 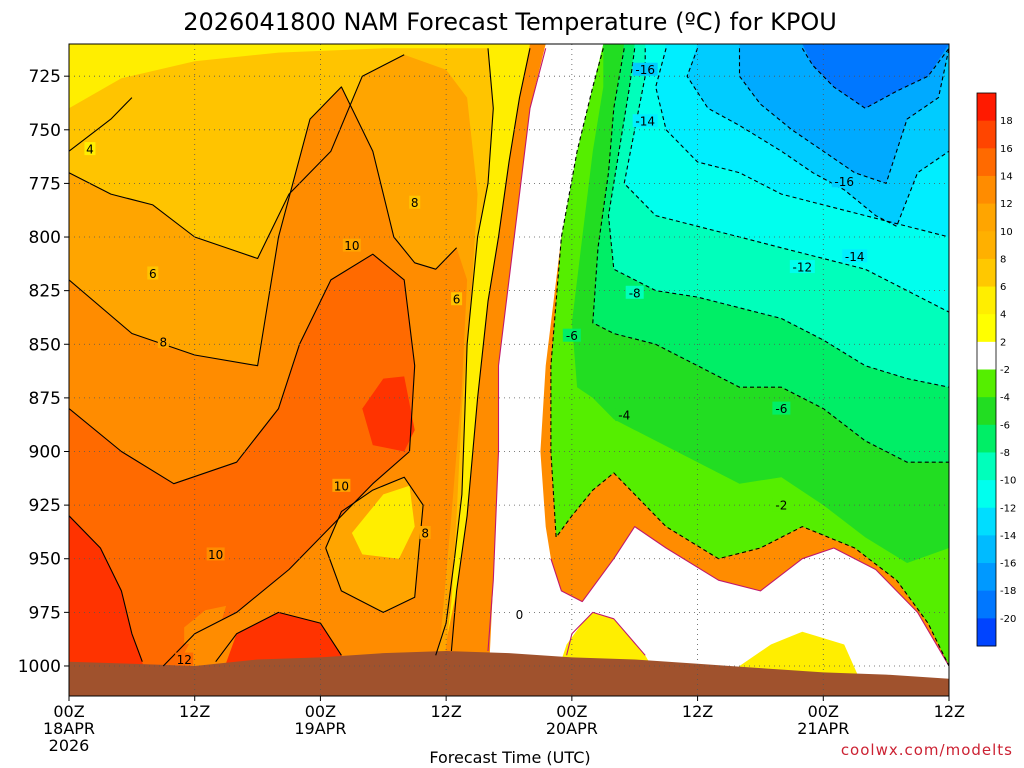 I want to click on contour-label: 6, so click(x=457, y=300).